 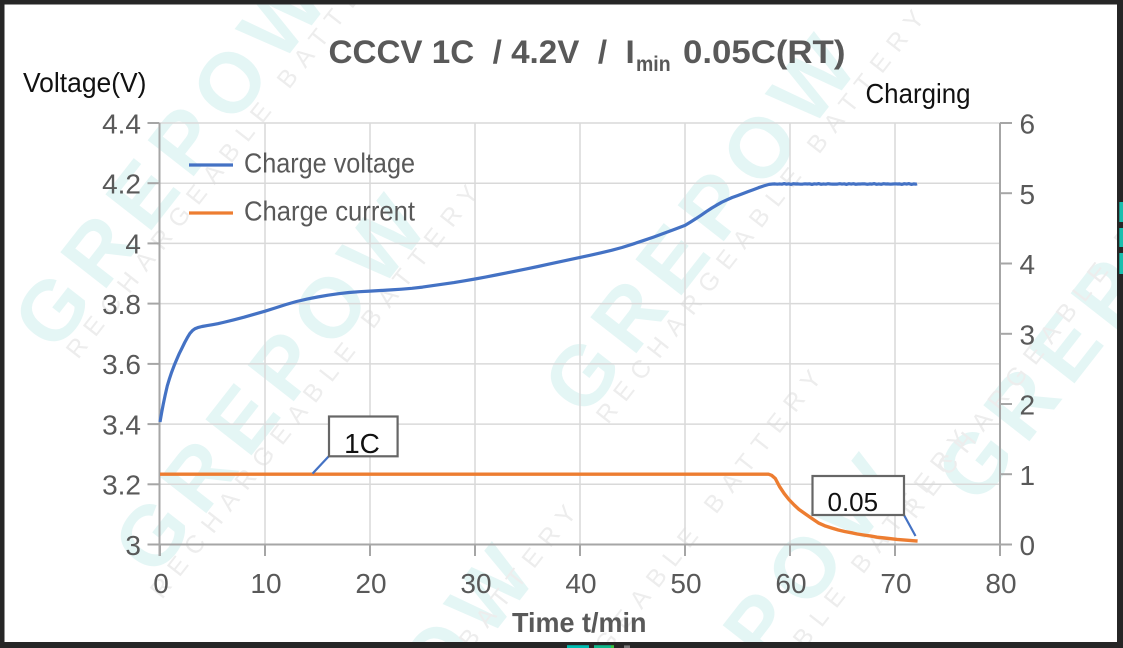 I want to click on svg-text: Charge current, so click(x=329, y=210).